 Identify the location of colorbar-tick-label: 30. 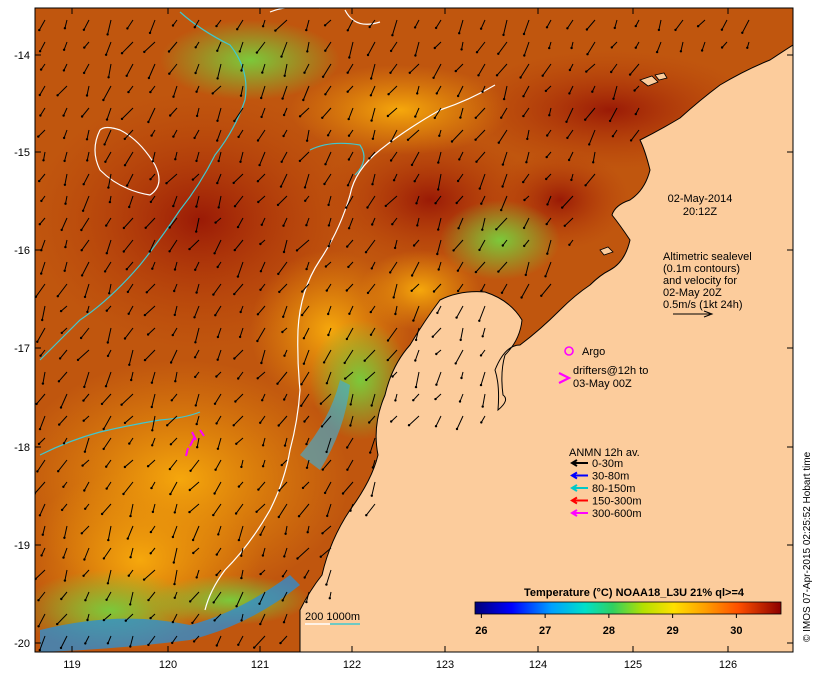
(736, 631).